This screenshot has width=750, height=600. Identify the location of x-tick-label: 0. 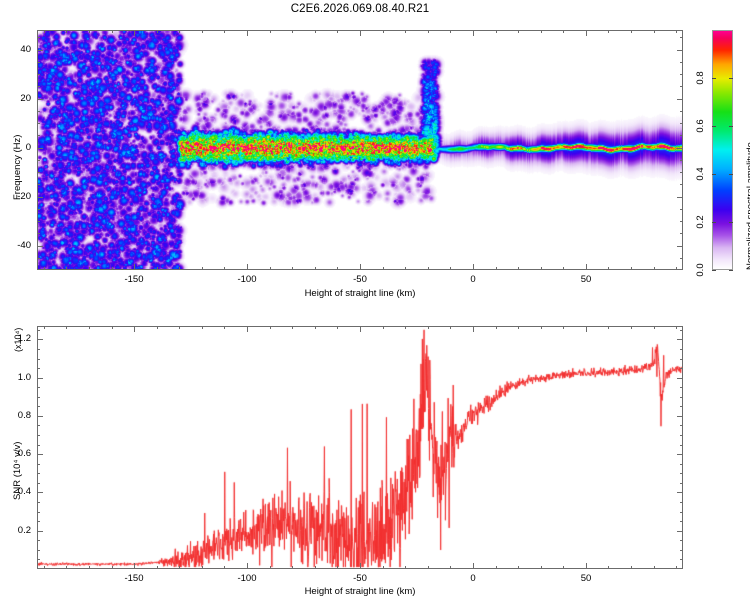
(473, 279).